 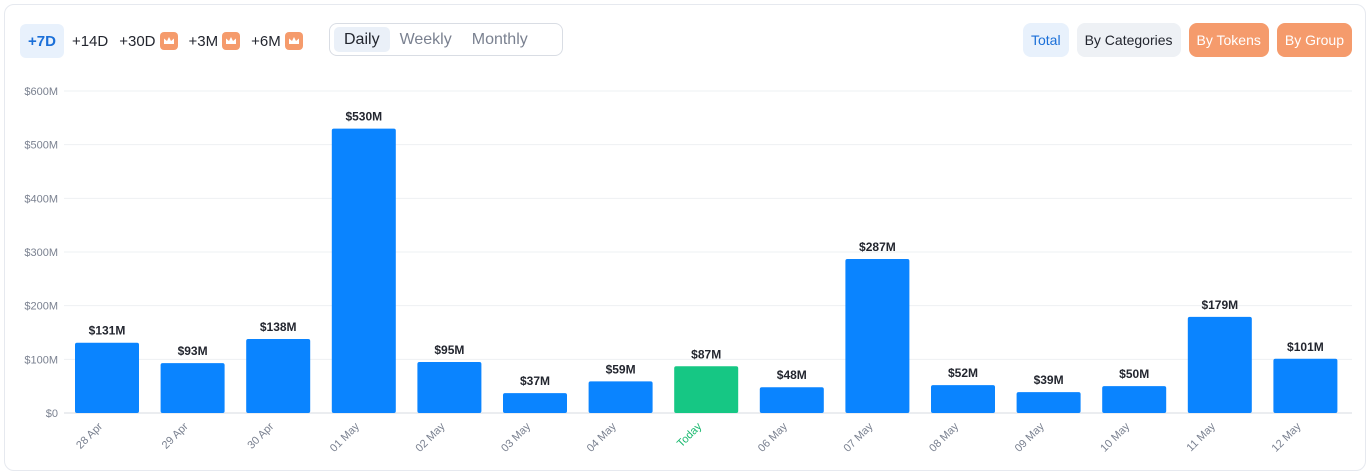 I want to click on view-selector: Total By Categories By Tokens By Group, so click(x=1187, y=40).